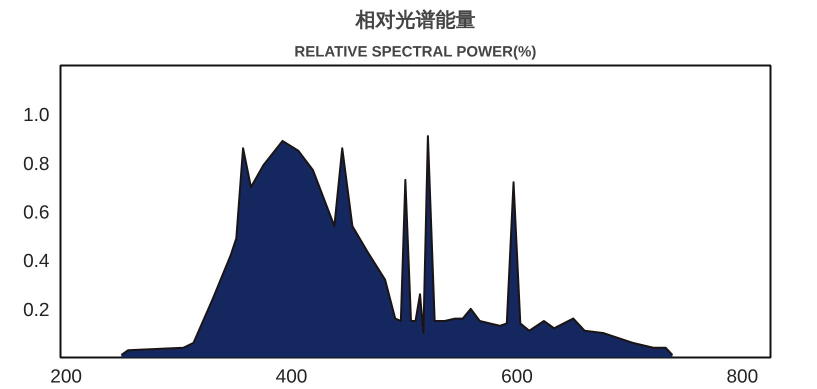  What do you see at coordinates (36, 115) in the screenshot?
I see `y-tick-label: 1.0` at bounding box center [36, 115].